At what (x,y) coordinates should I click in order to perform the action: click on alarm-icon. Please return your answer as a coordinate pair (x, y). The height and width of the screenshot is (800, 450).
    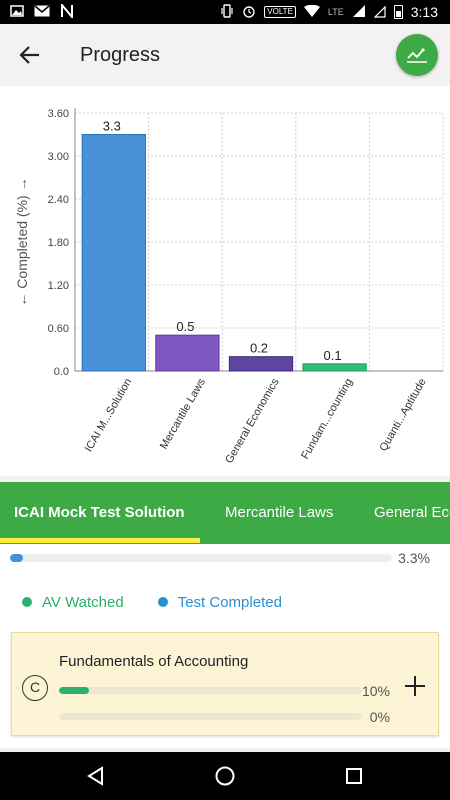
    Looking at the image, I should click on (249, 12).